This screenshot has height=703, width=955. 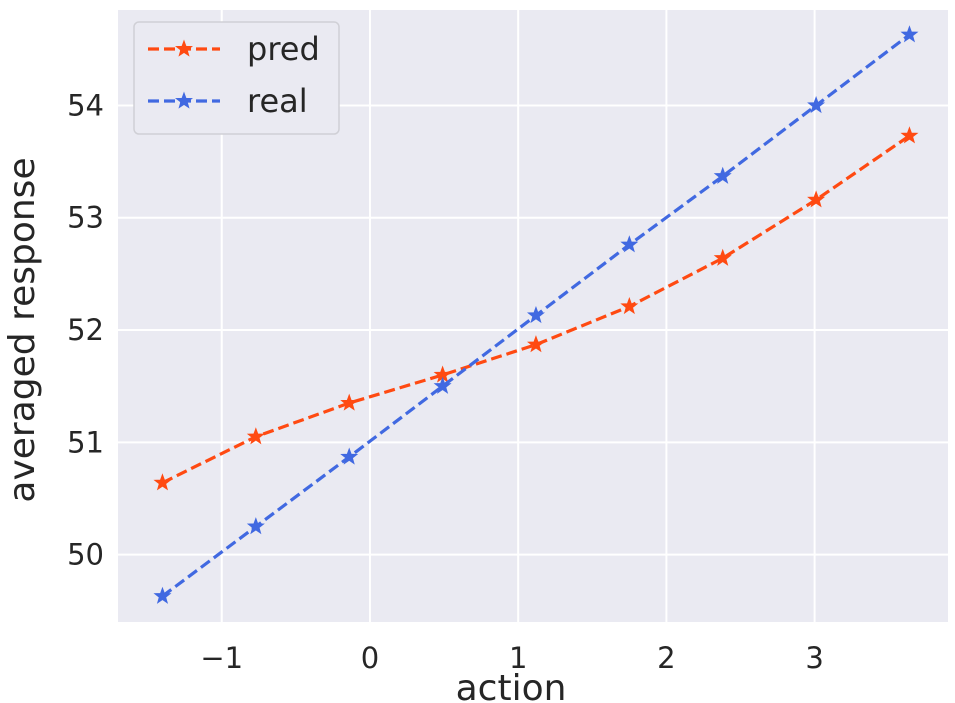 What do you see at coordinates (236, 78) in the screenshot?
I see `legend: pred real` at bounding box center [236, 78].